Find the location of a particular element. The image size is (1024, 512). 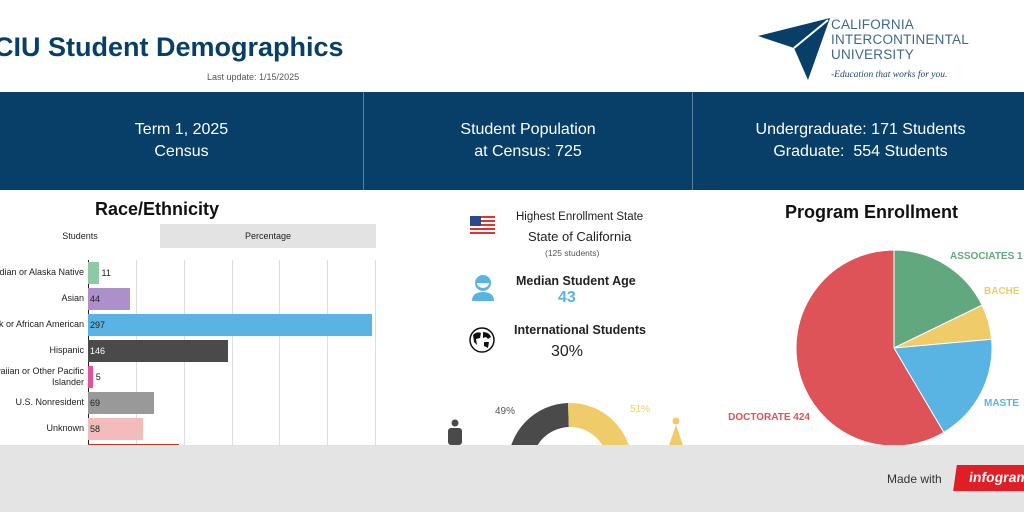

intl-label: International Students is located at coordinates (580, 330).